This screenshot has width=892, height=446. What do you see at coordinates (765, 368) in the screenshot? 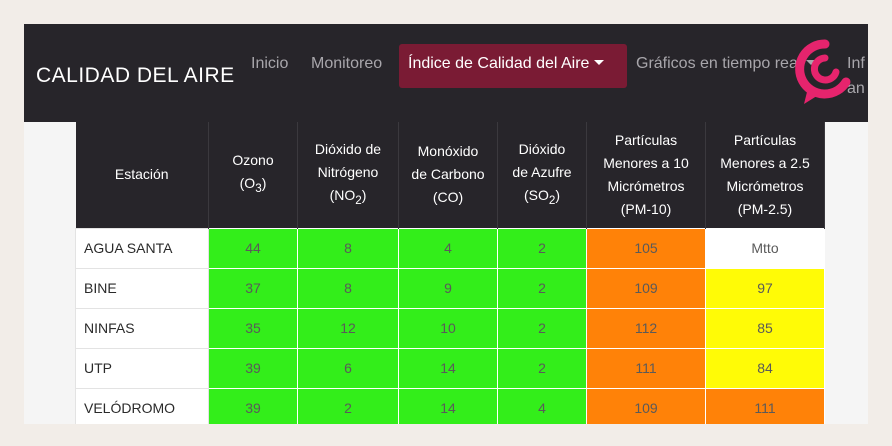
I see `pollutant-value-cell: 84` at bounding box center [765, 368].